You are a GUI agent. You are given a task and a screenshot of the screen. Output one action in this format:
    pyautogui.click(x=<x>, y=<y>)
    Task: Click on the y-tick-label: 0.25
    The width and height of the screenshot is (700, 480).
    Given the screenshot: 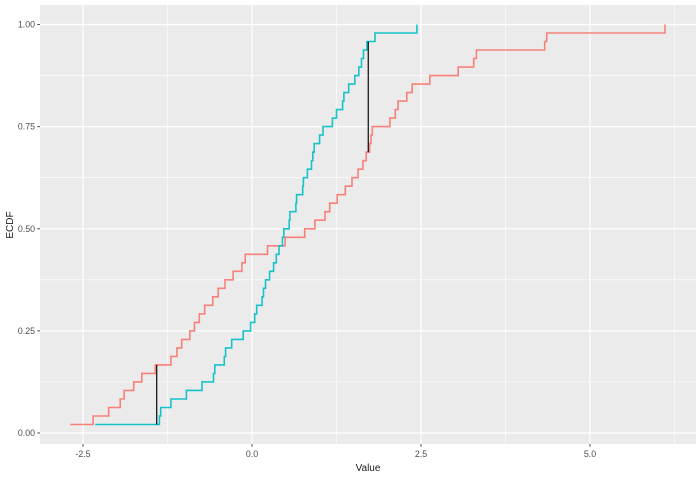 What is the action you would take?
    pyautogui.click(x=26, y=331)
    